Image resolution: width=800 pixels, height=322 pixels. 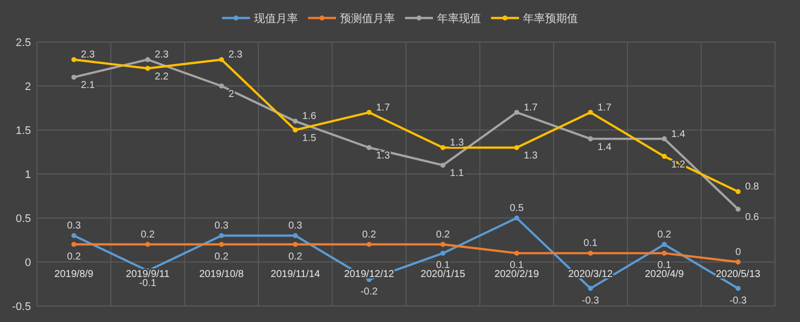 I want to click on data-label: 0.1, so click(x=591, y=244).